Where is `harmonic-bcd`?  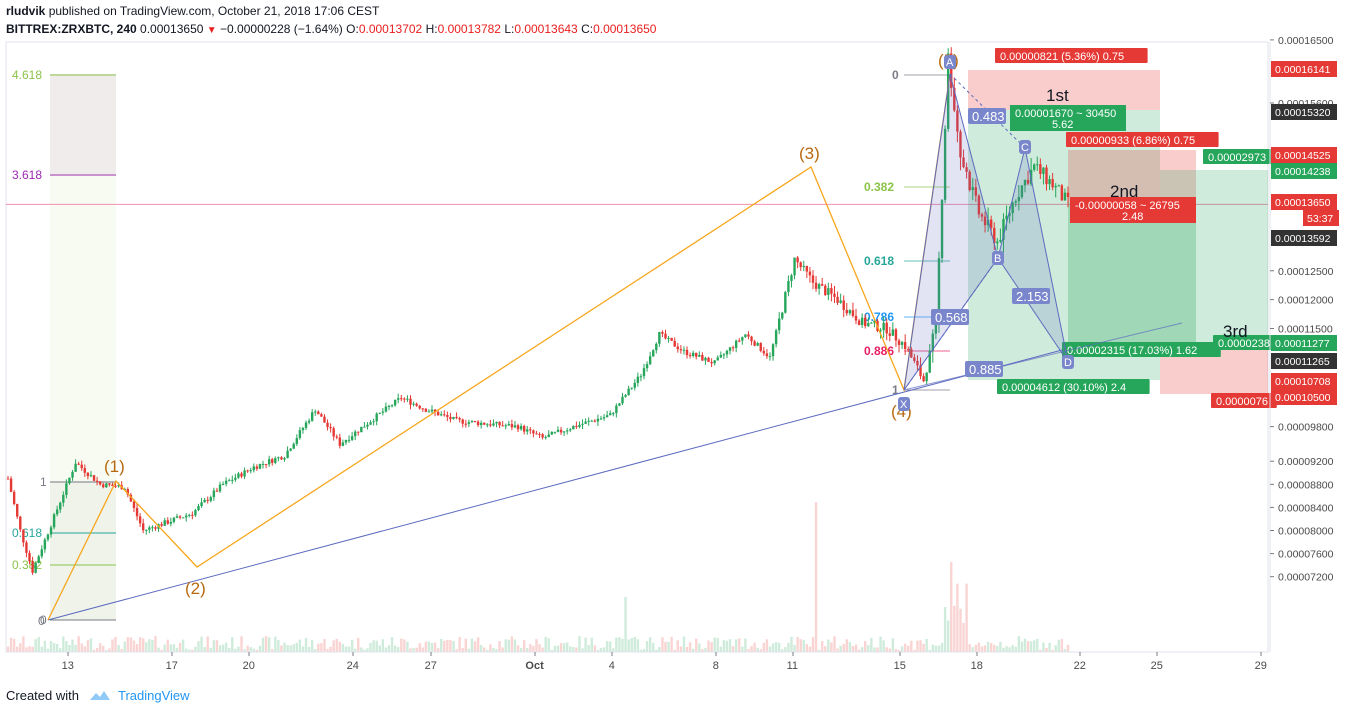
harmonic-bcd is located at coordinates (1033, 255).